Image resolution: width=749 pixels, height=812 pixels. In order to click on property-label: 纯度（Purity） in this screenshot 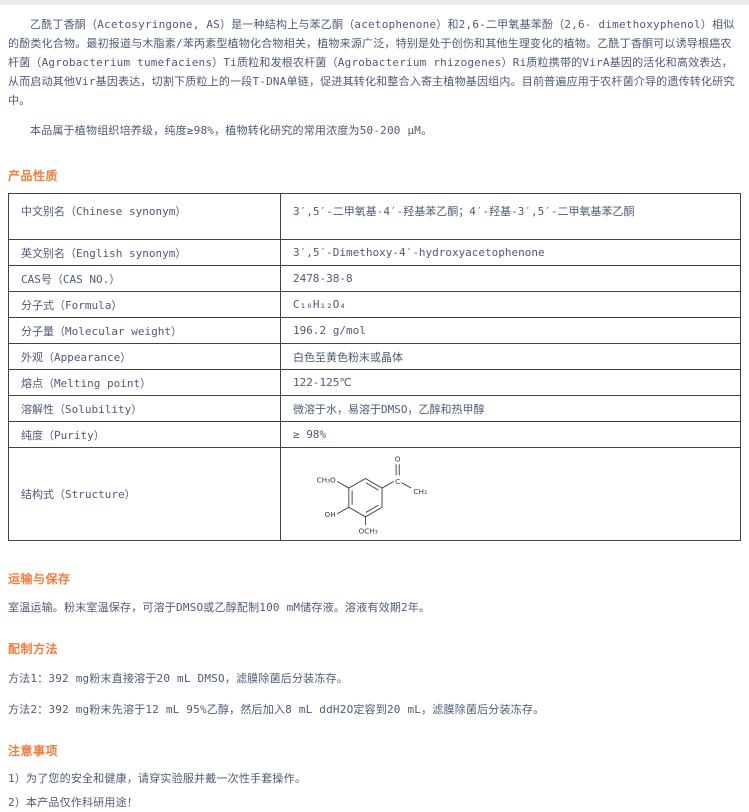, I will do `click(144, 434)`.